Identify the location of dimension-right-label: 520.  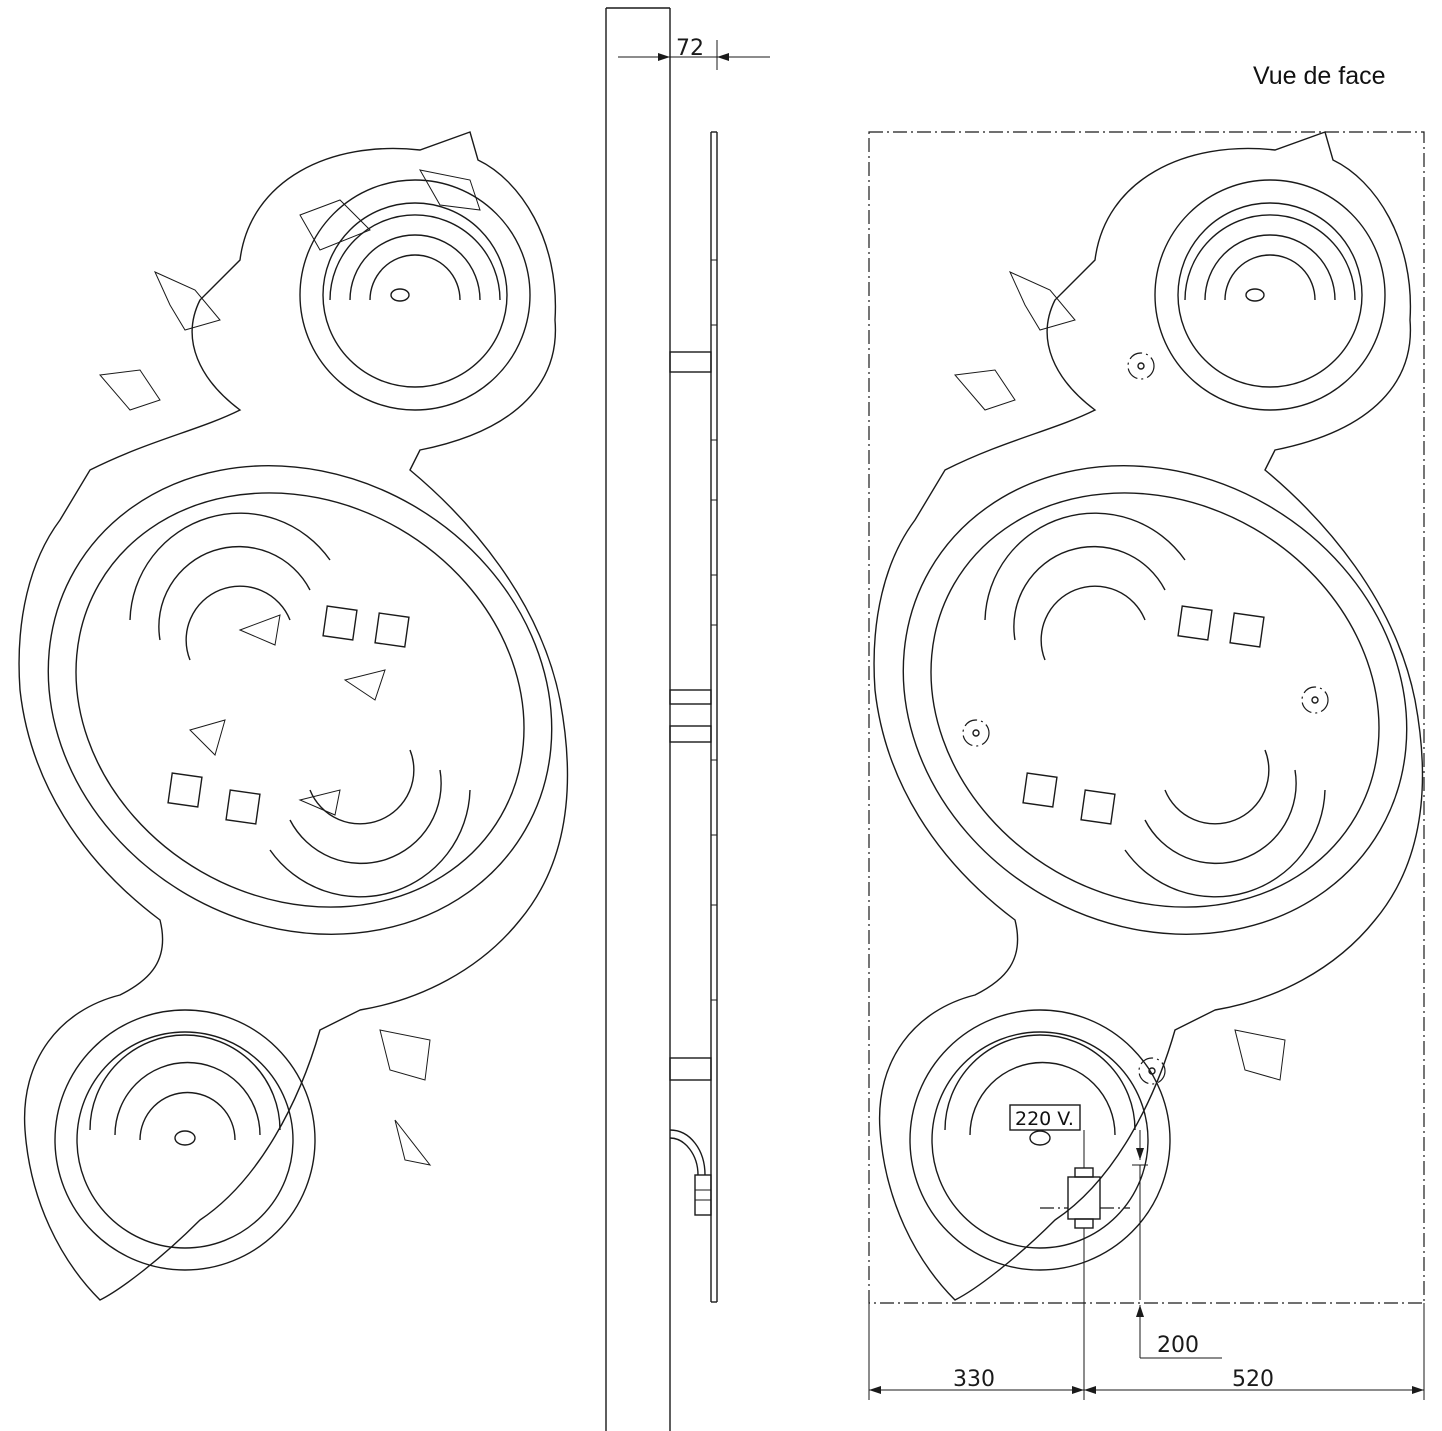
(1253, 1379).